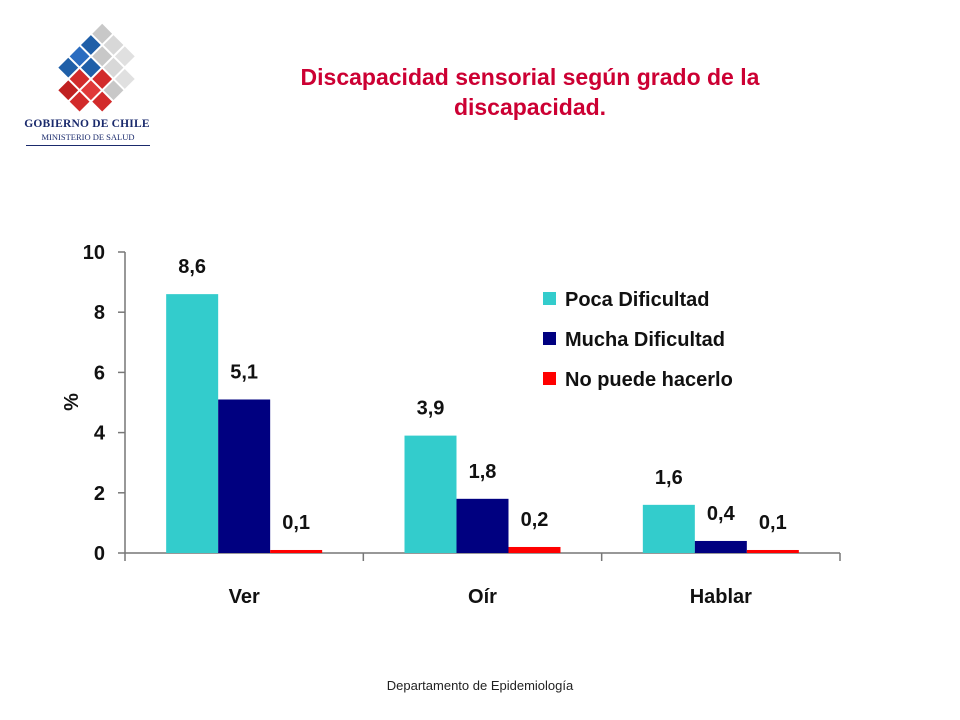 This screenshot has width=960, height=720. Describe the element at coordinates (88, 137) in the screenshot. I see `logo-subtitle: MINISTERIO DE SALUD` at that location.